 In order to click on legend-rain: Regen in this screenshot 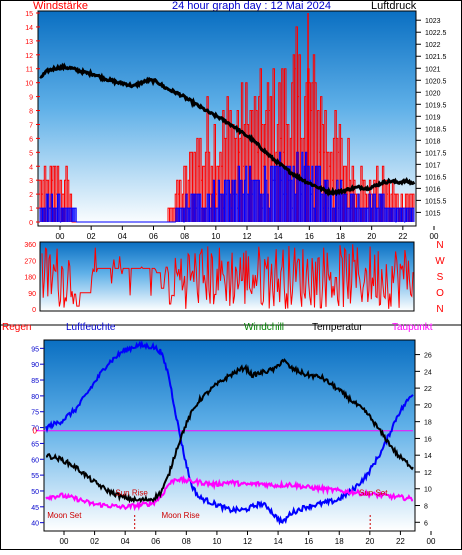, I will do `click(16, 327)`.